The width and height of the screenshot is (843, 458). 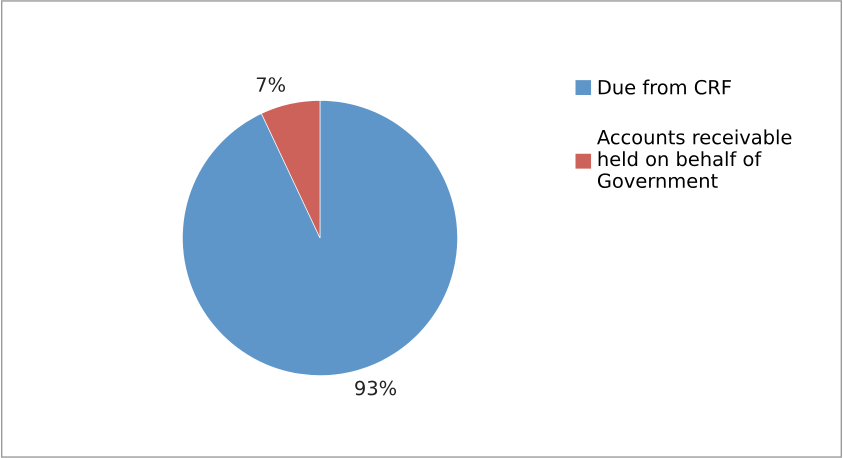 What do you see at coordinates (271, 84) in the screenshot?
I see `data-label: 7%` at bounding box center [271, 84].